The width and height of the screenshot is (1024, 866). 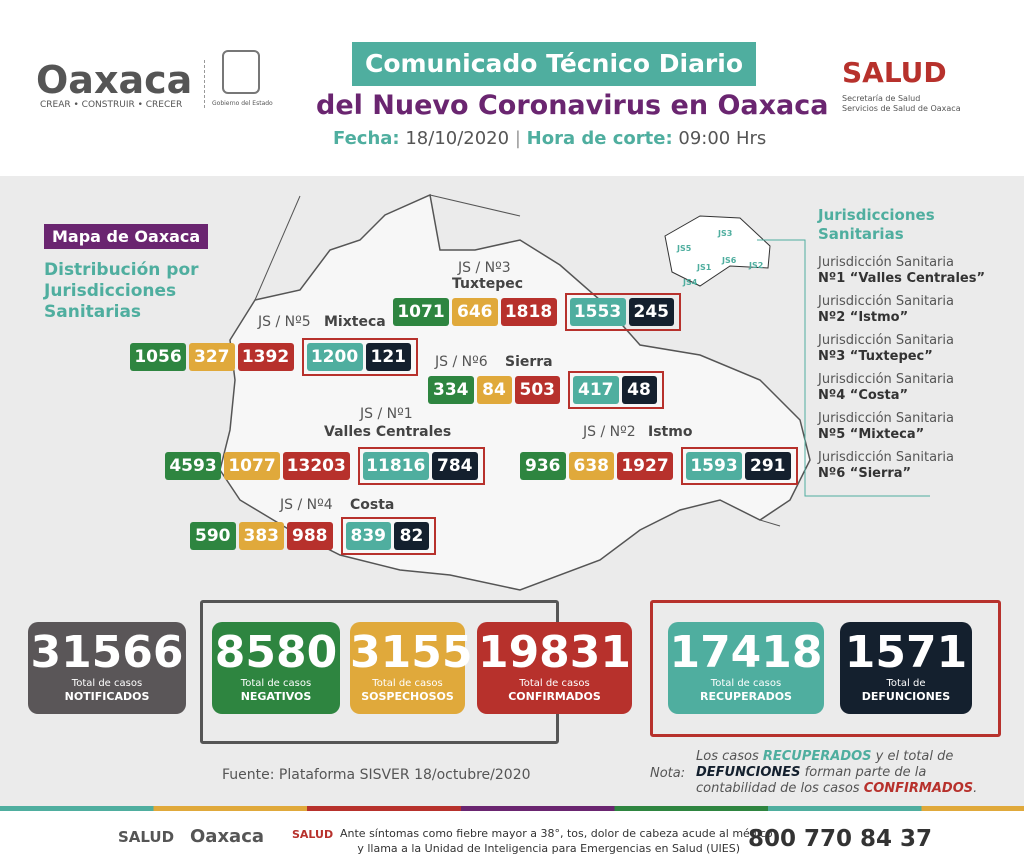 I want to click on legend-item: Jurisdicción Sanitaria Nº6 “Sierra”, so click(x=886, y=466).